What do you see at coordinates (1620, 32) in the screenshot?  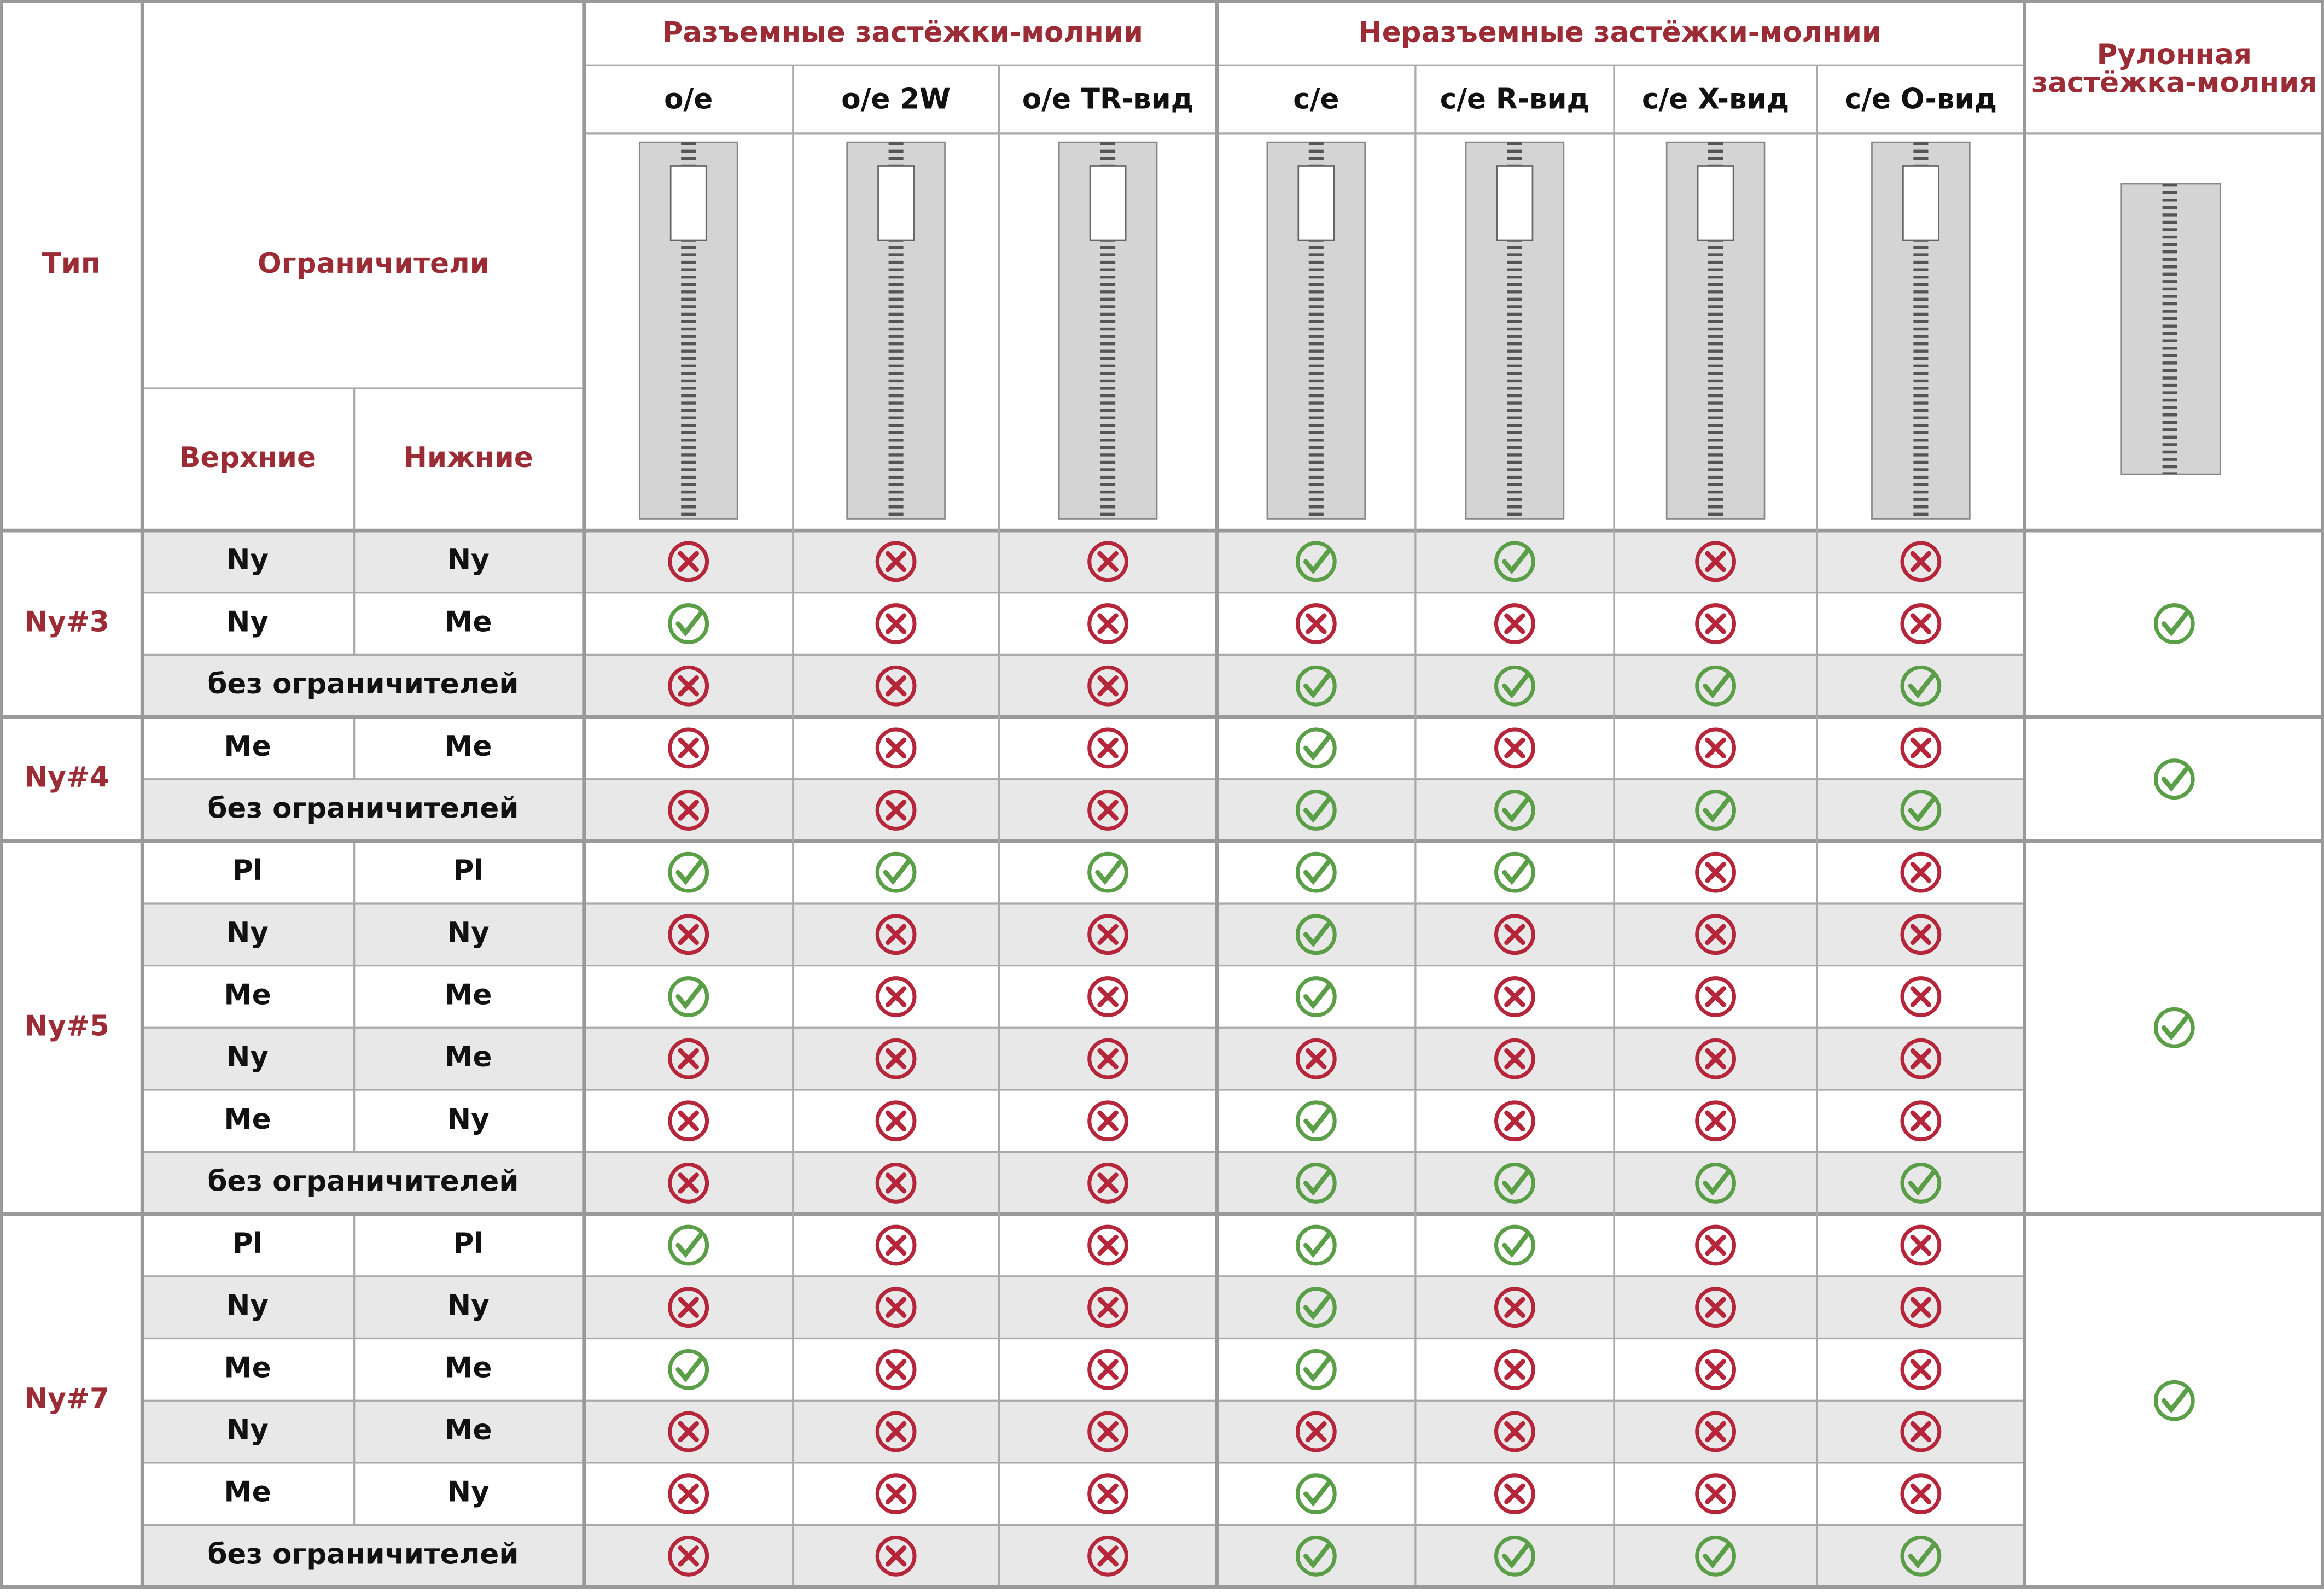 I see `group-header: Неразъемные застёжки-молнии` at bounding box center [1620, 32].